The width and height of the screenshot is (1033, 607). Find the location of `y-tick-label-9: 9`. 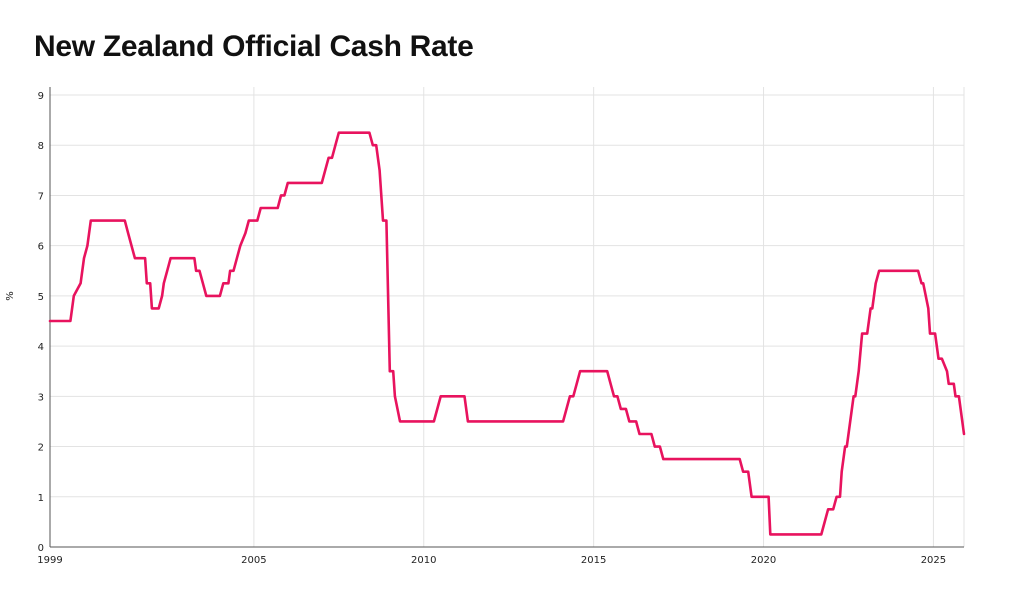

y-tick-label-9: 9 is located at coordinates (41, 96).